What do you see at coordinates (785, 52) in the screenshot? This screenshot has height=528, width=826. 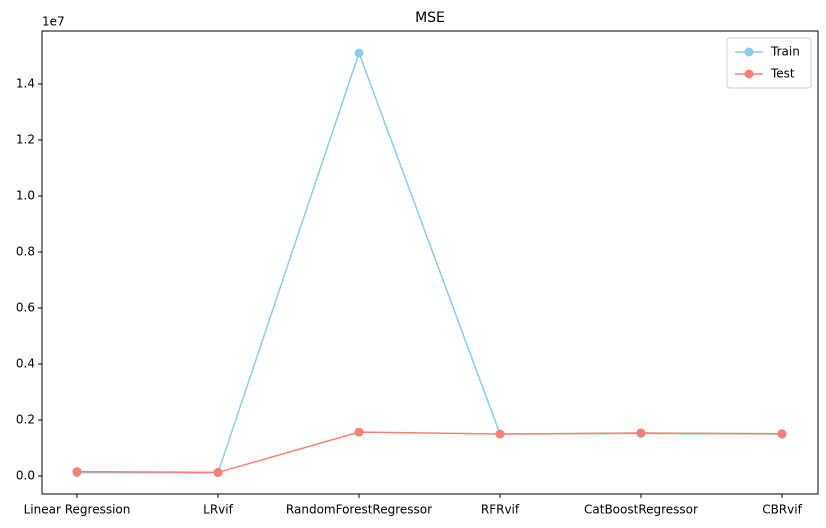 I see `legend-label: Train` at bounding box center [785, 52].